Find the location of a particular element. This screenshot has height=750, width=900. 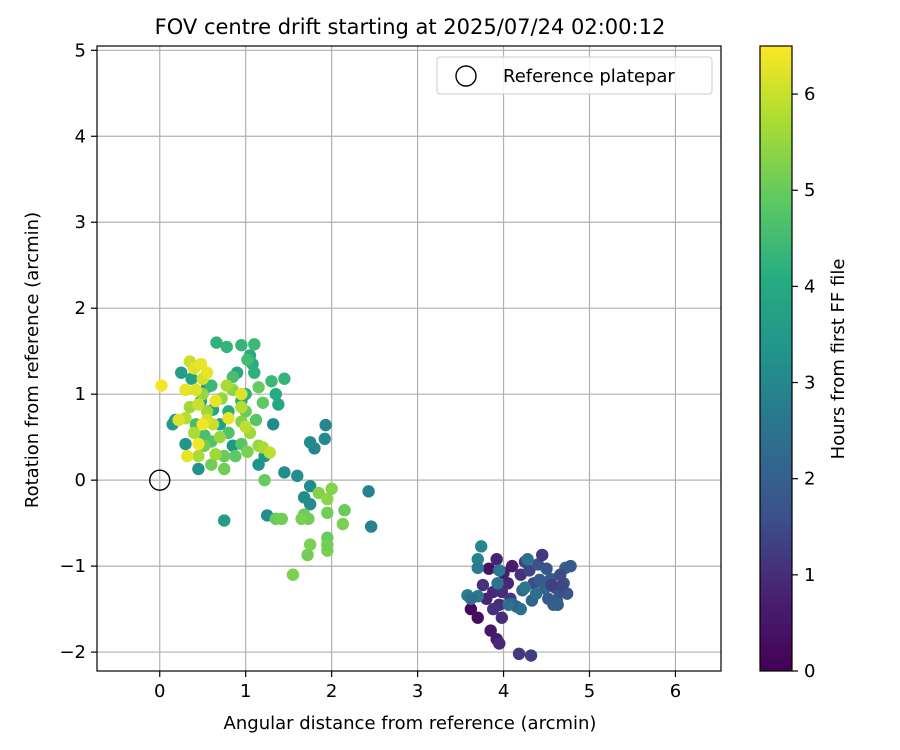

x-tick-label: 0 is located at coordinates (159, 691).